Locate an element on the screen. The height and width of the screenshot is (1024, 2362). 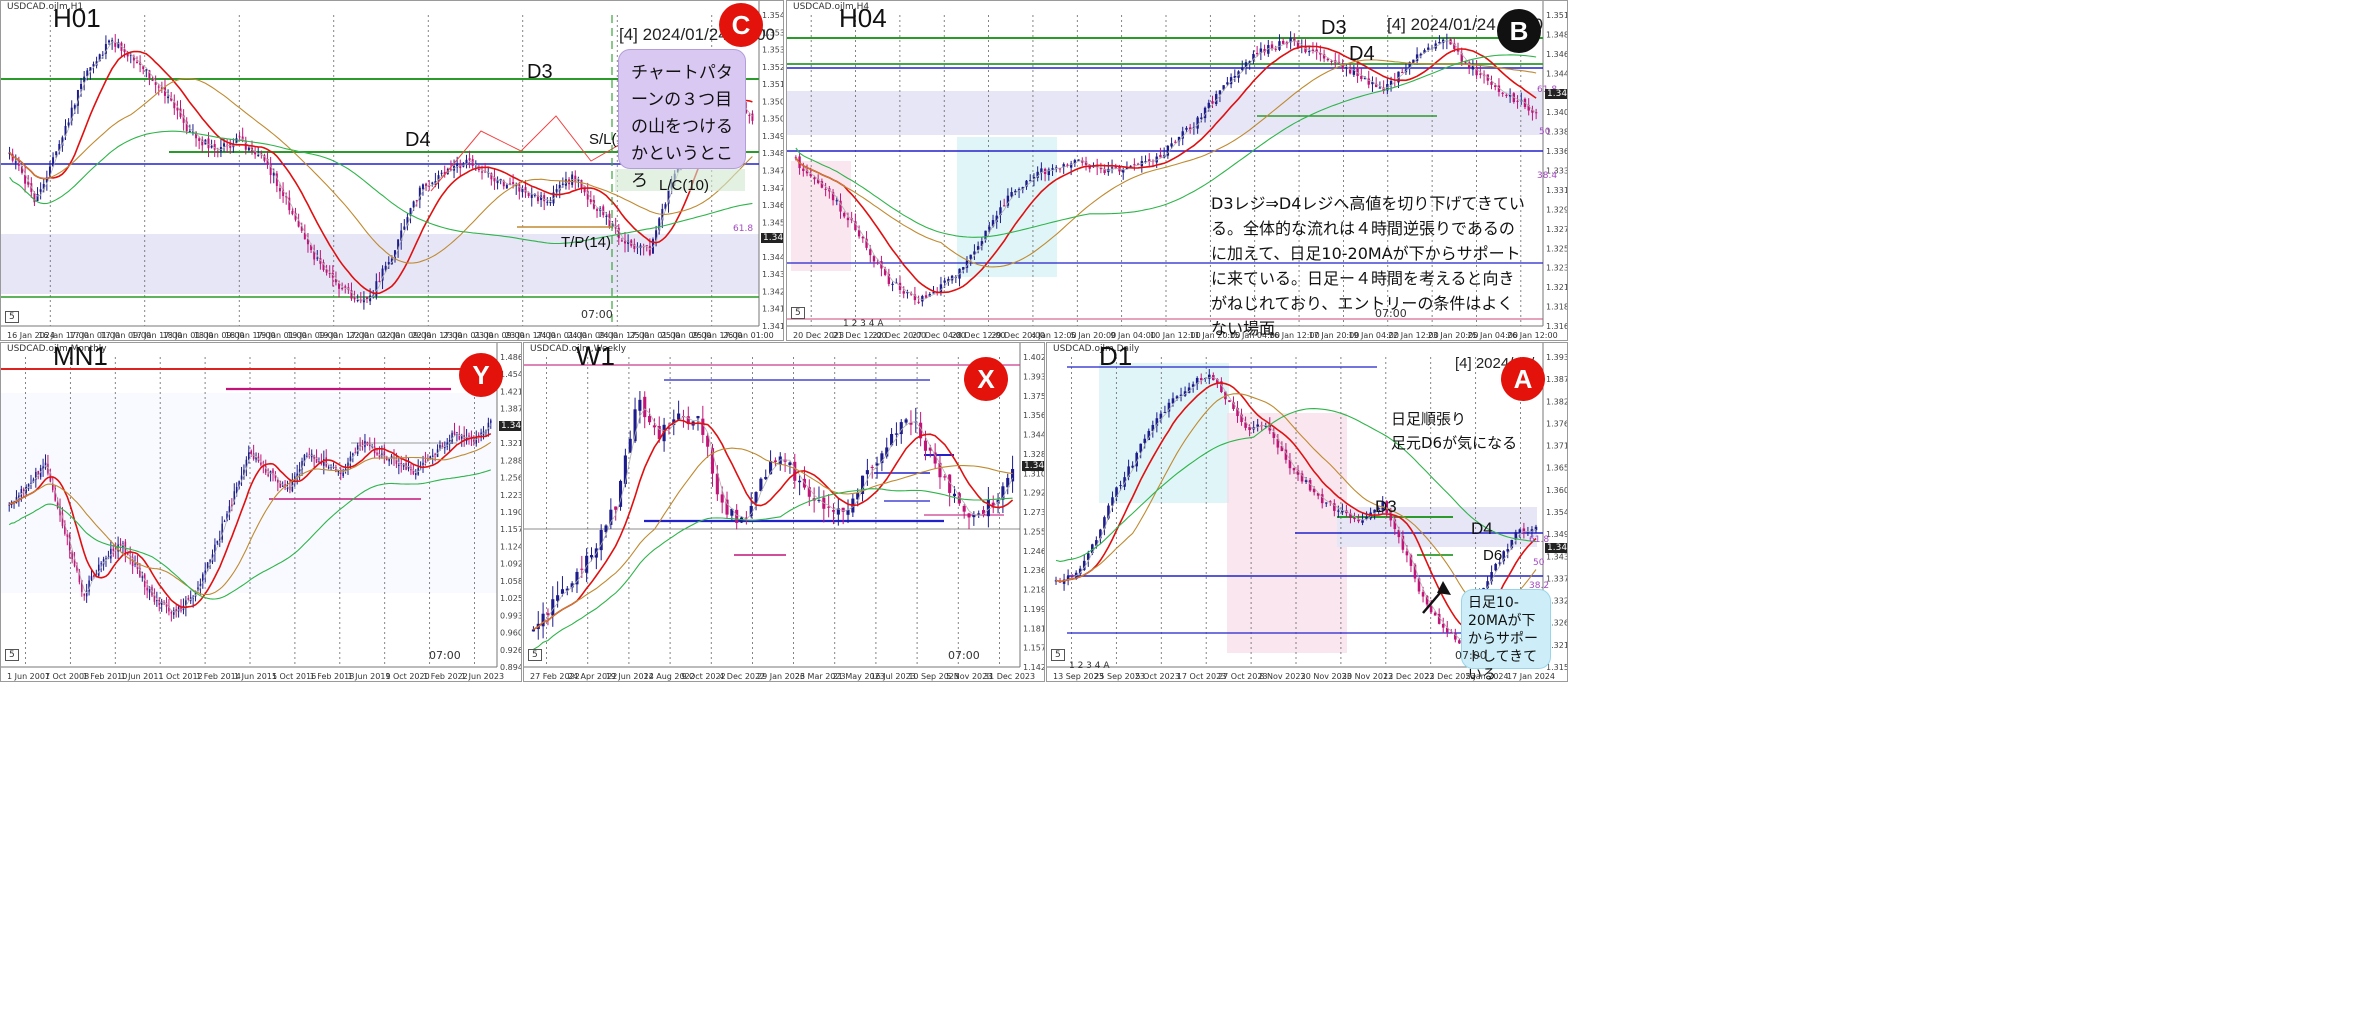
w1-zoom: 5 is located at coordinates (535, 655).